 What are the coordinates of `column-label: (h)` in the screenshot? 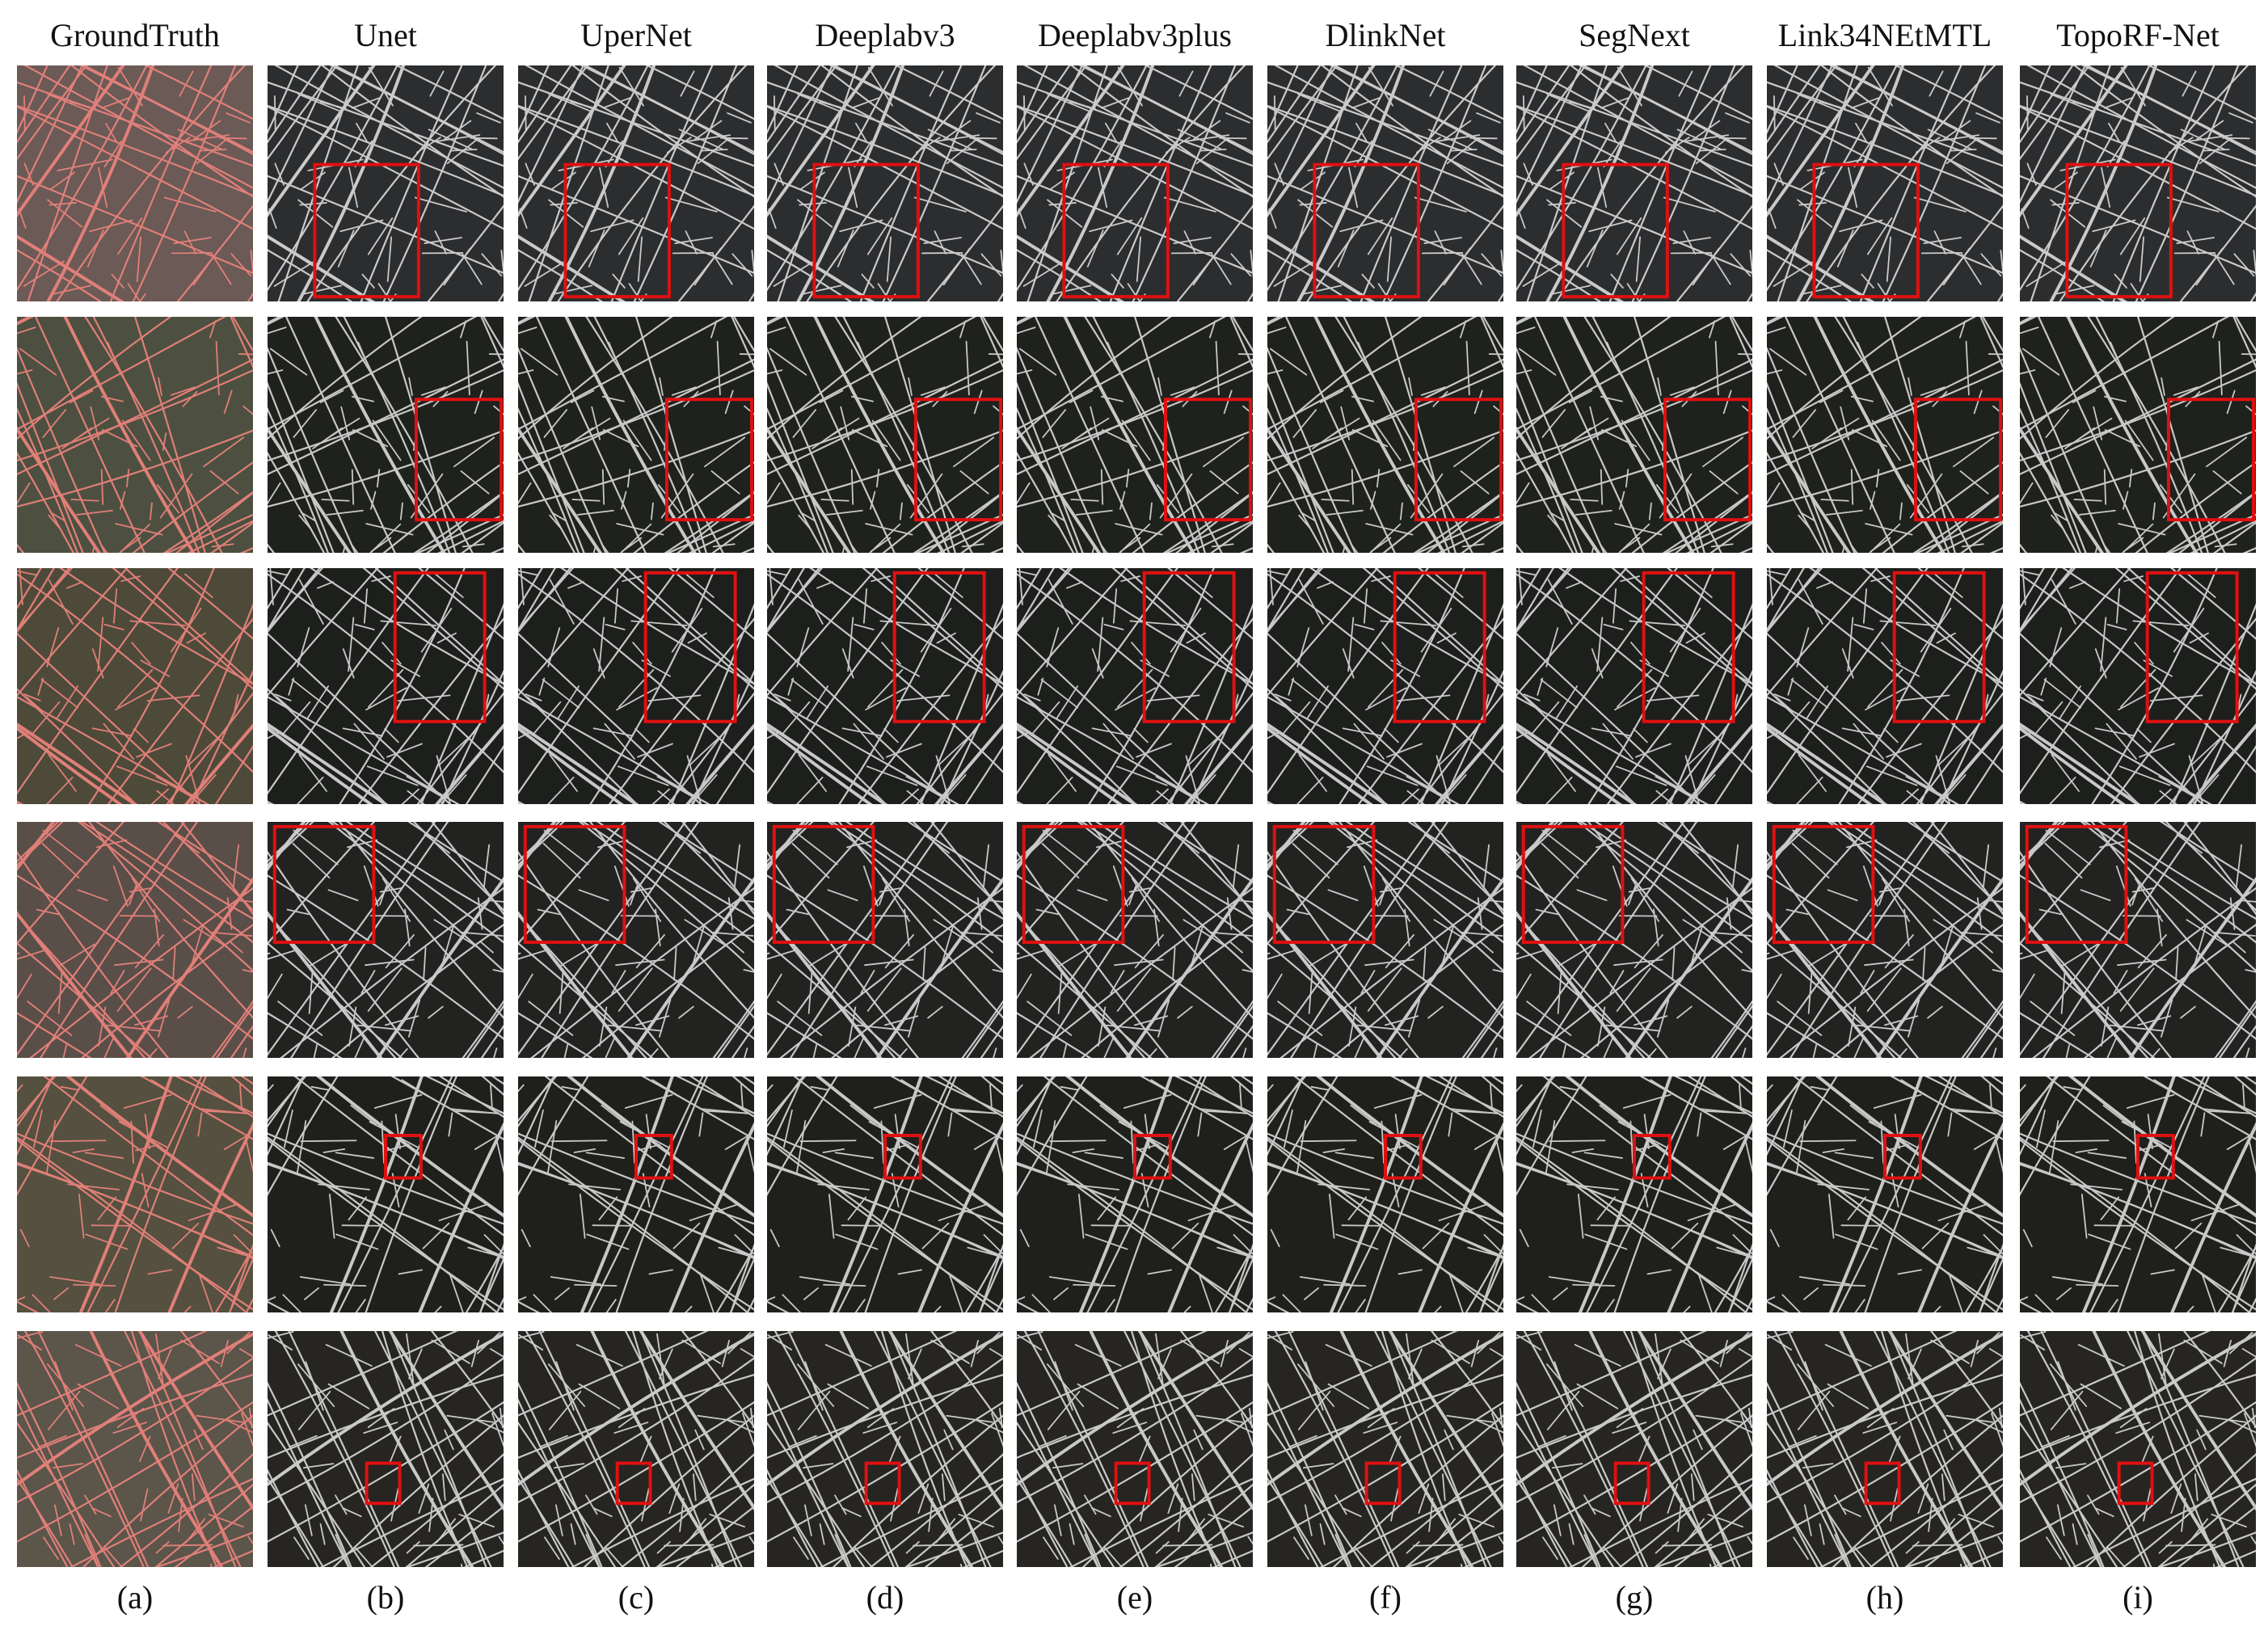 It's located at (1885, 1597).